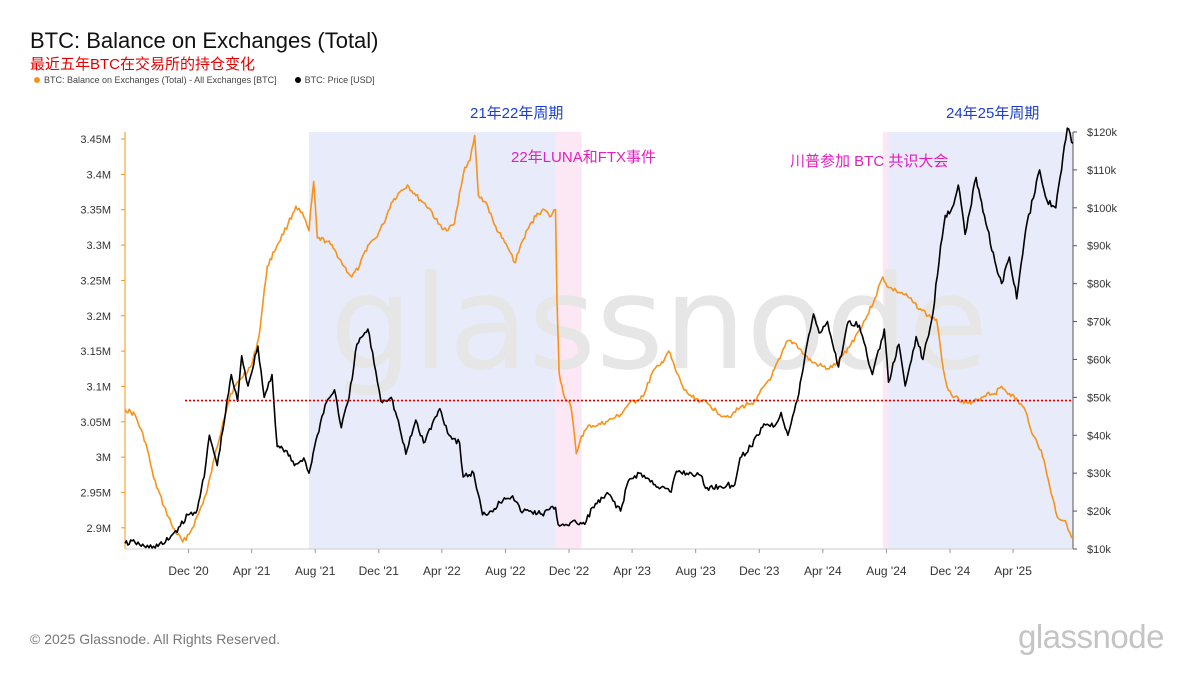  I want to click on right-tick-label-9: $100k, so click(1102, 209).